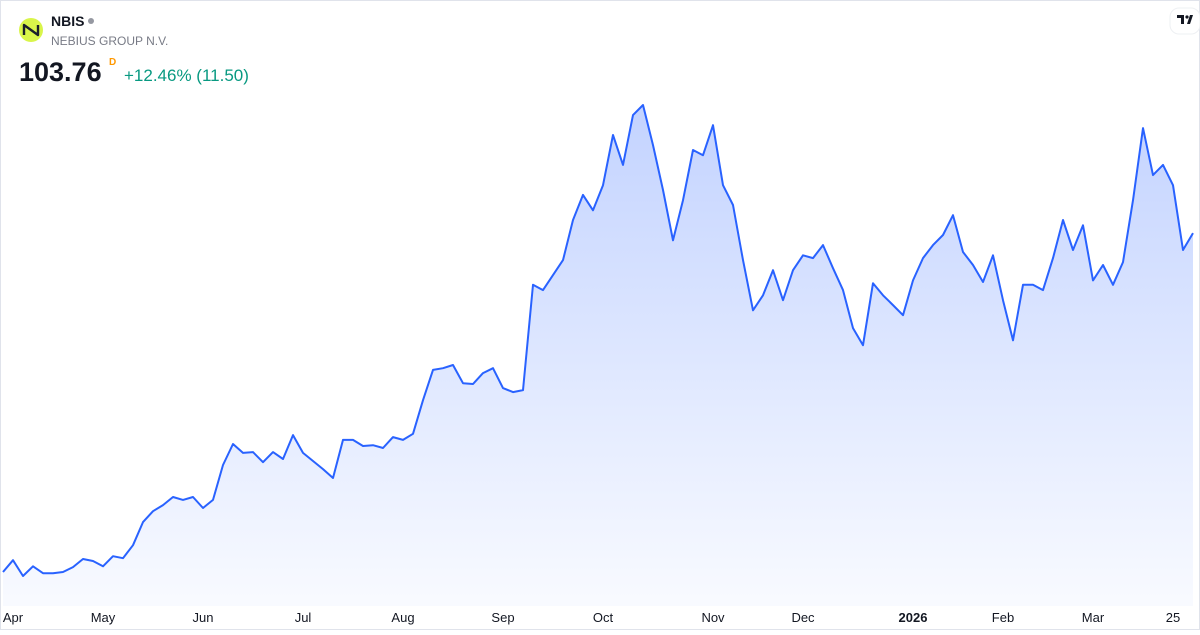  Describe the element at coordinates (303, 617) in the screenshot. I see `x-tick-label: Jul` at that location.